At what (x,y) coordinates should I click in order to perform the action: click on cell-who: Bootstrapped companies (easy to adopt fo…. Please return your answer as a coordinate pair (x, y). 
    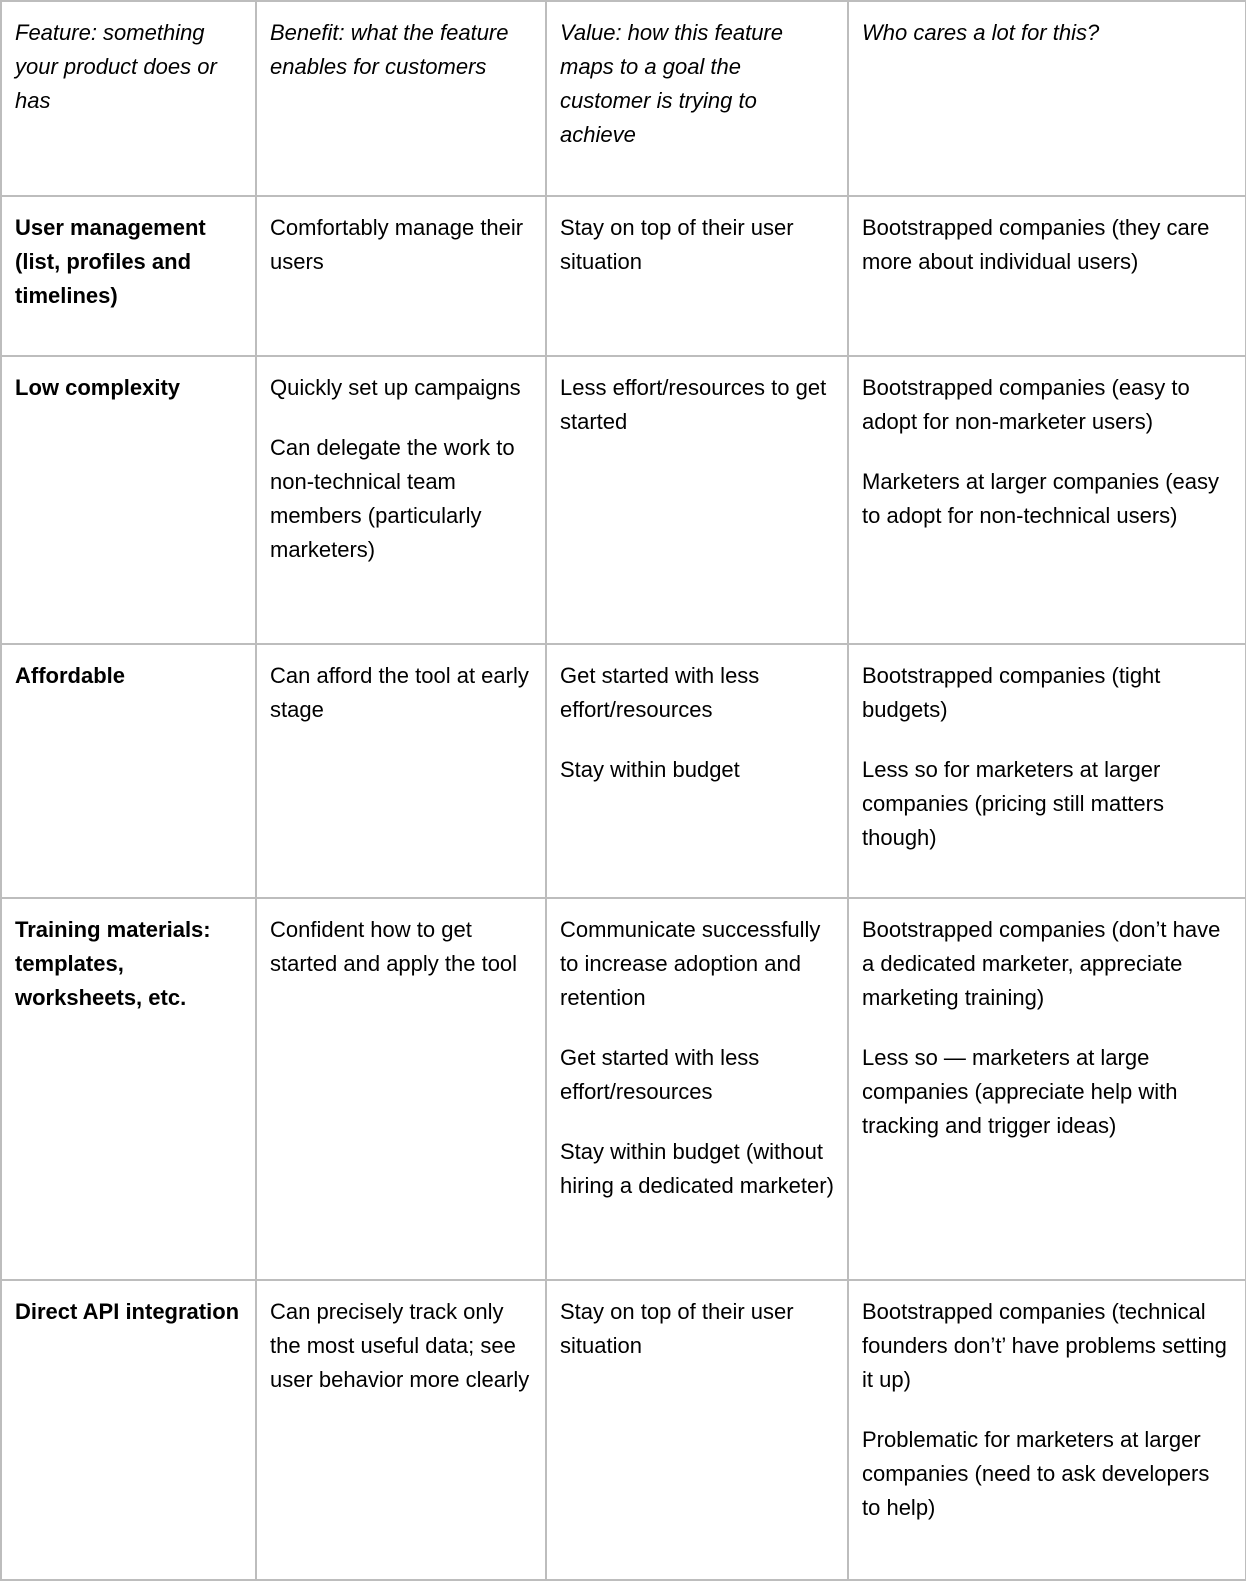
    Looking at the image, I should click on (1046, 500).